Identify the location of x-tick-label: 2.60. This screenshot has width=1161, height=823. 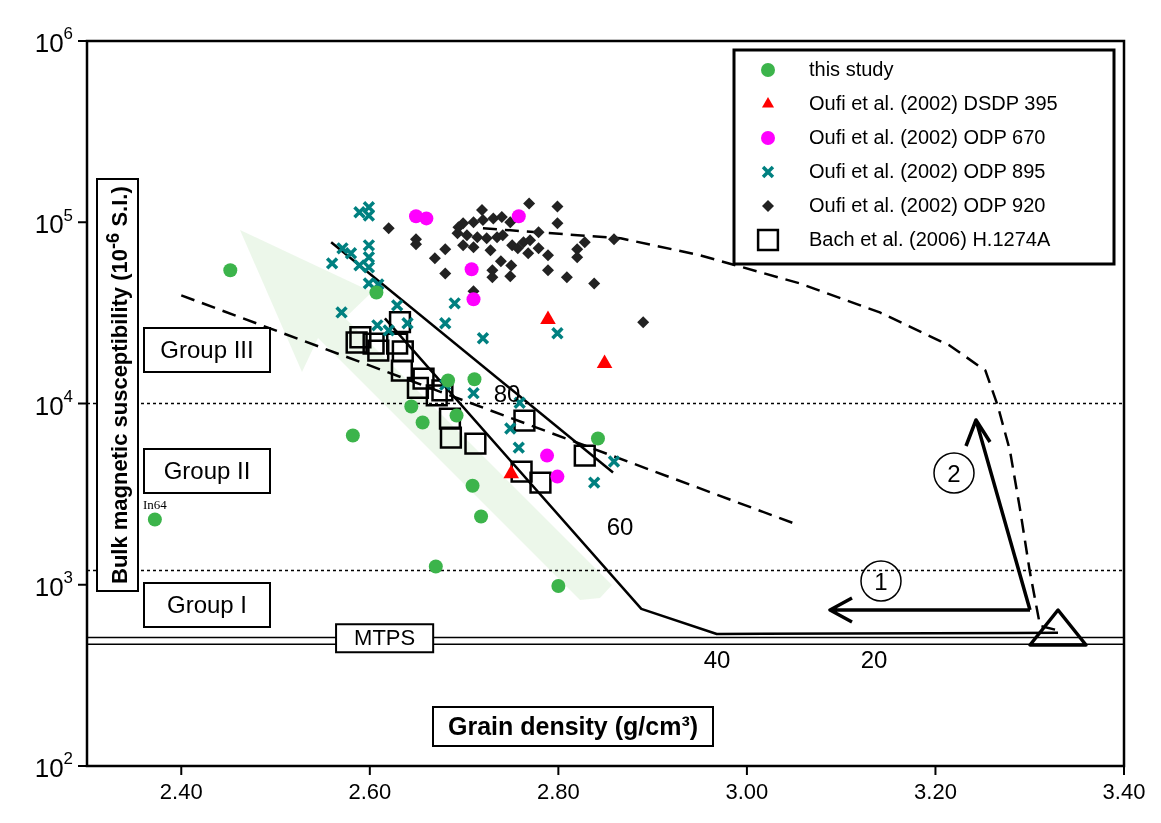
(370, 792).